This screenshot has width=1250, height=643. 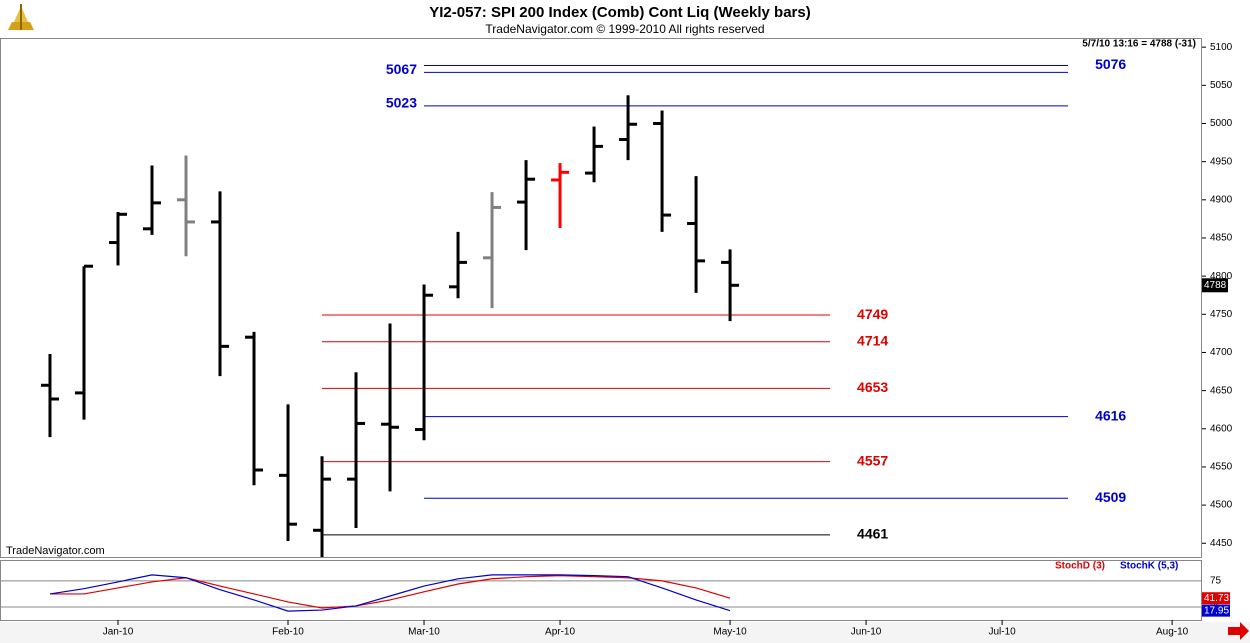 What do you see at coordinates (1221, 390) in the screenshot?
I see `y-tick-label: 4650` at bounding box center [1221, 390].